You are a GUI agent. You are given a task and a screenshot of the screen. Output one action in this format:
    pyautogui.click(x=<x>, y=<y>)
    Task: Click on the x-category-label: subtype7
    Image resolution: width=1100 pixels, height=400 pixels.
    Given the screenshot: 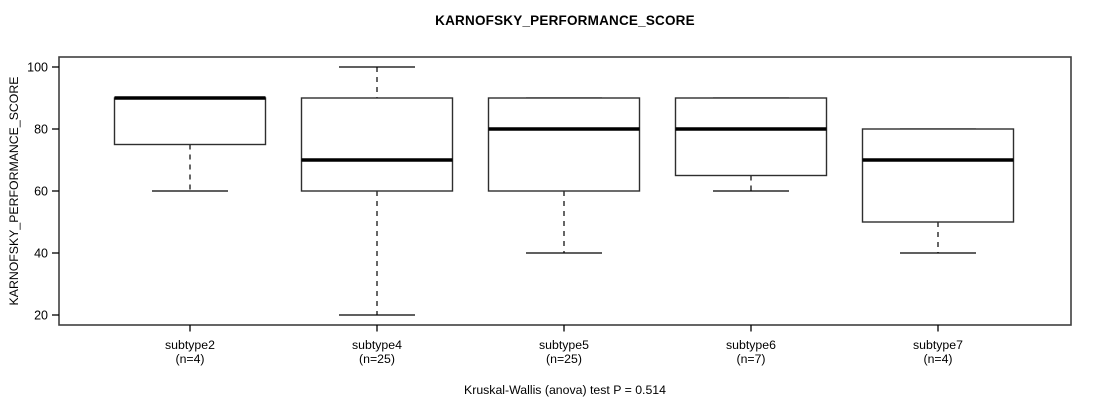 What is the action you would take?
    pyautogui.click(x=938, y=345)
    